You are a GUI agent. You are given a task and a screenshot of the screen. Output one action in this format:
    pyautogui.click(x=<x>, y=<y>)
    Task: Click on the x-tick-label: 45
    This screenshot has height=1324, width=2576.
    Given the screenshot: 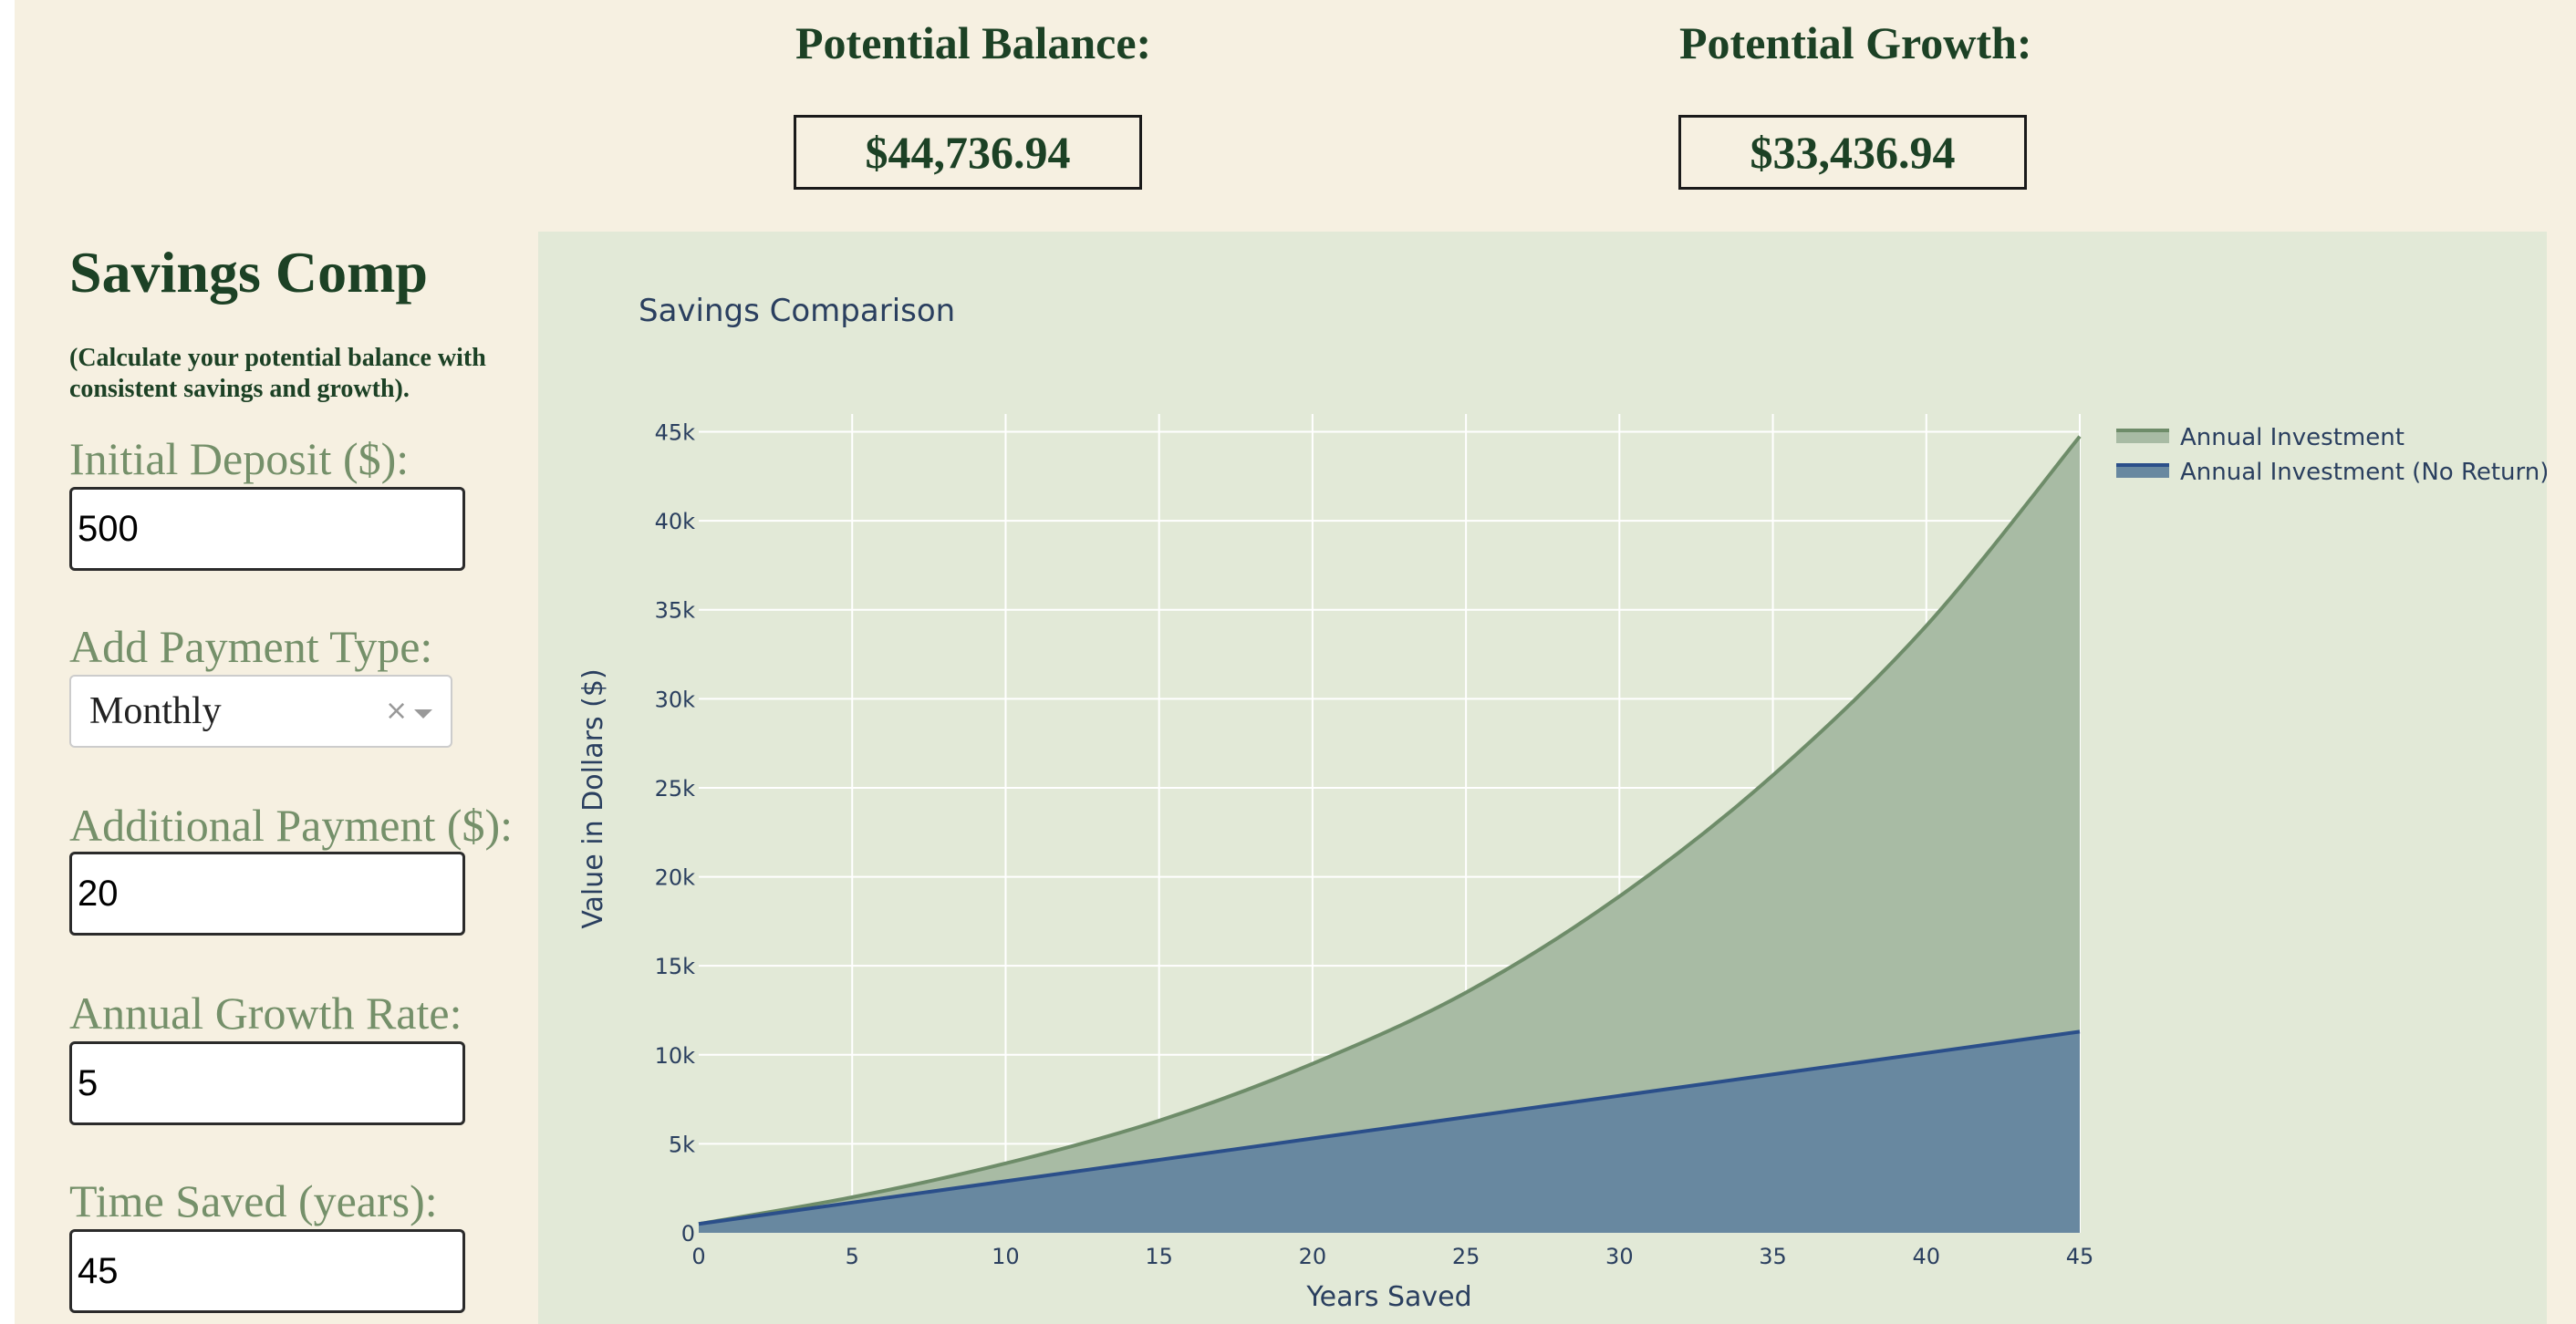 What is the action you would take?
    pyautogui.click(x=2080, y=1256)
    